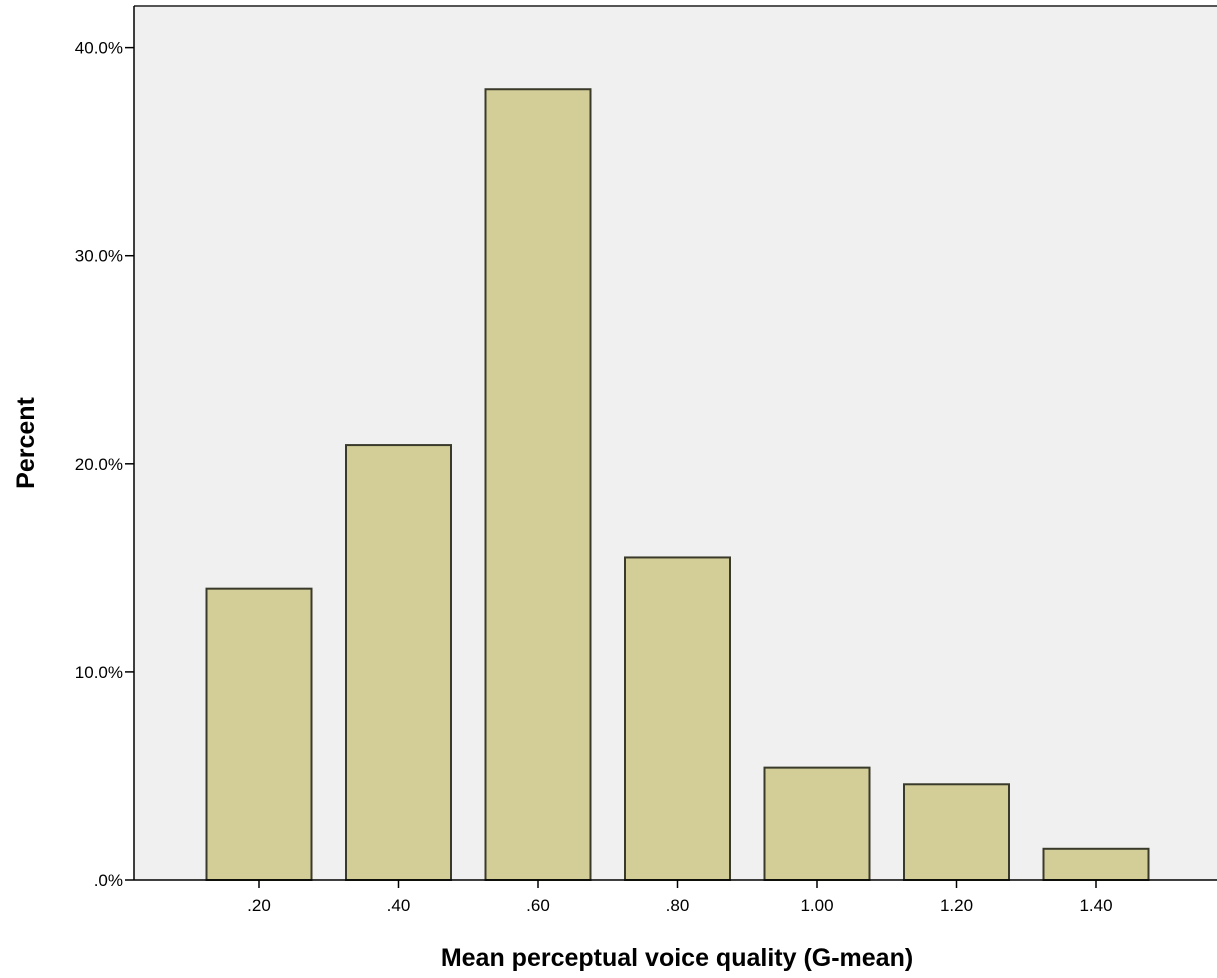 The image size is (1217, 978). I want to click on y-tick-label: 10.0%, so click(99, 672).